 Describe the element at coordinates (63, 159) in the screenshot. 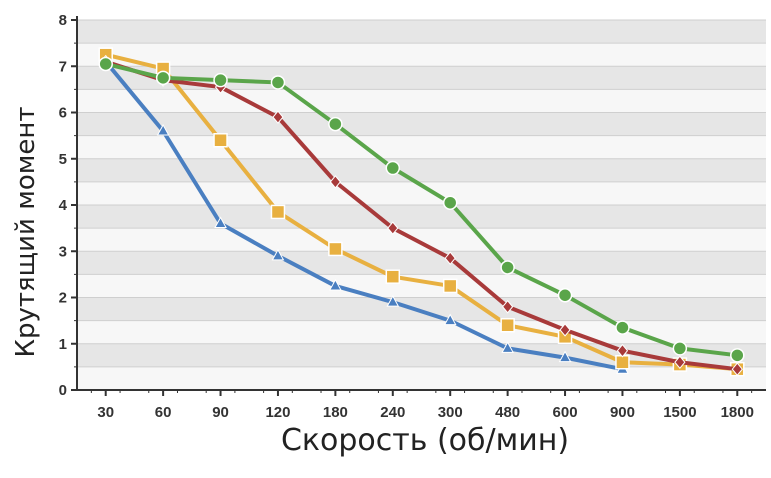

I see `y-tick-label: 5` at that location.